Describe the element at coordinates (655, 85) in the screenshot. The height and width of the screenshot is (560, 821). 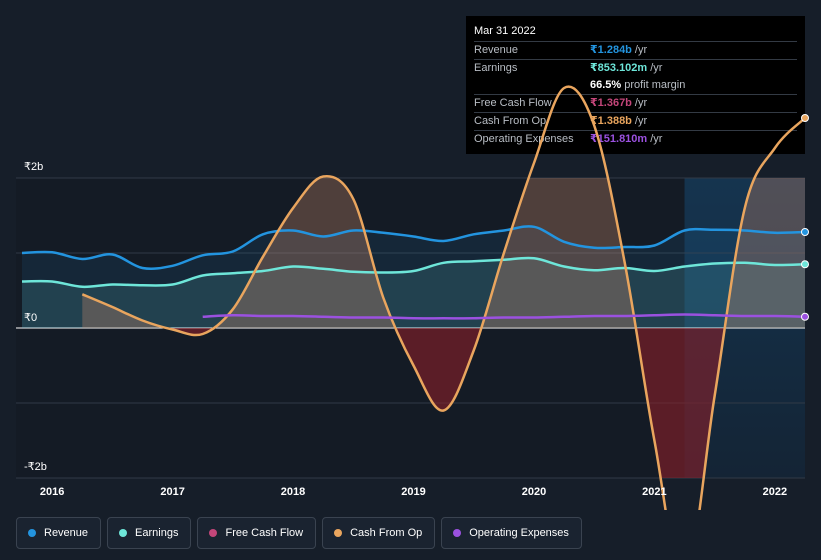
I see `tooltip-unit: profit margin` at that location.